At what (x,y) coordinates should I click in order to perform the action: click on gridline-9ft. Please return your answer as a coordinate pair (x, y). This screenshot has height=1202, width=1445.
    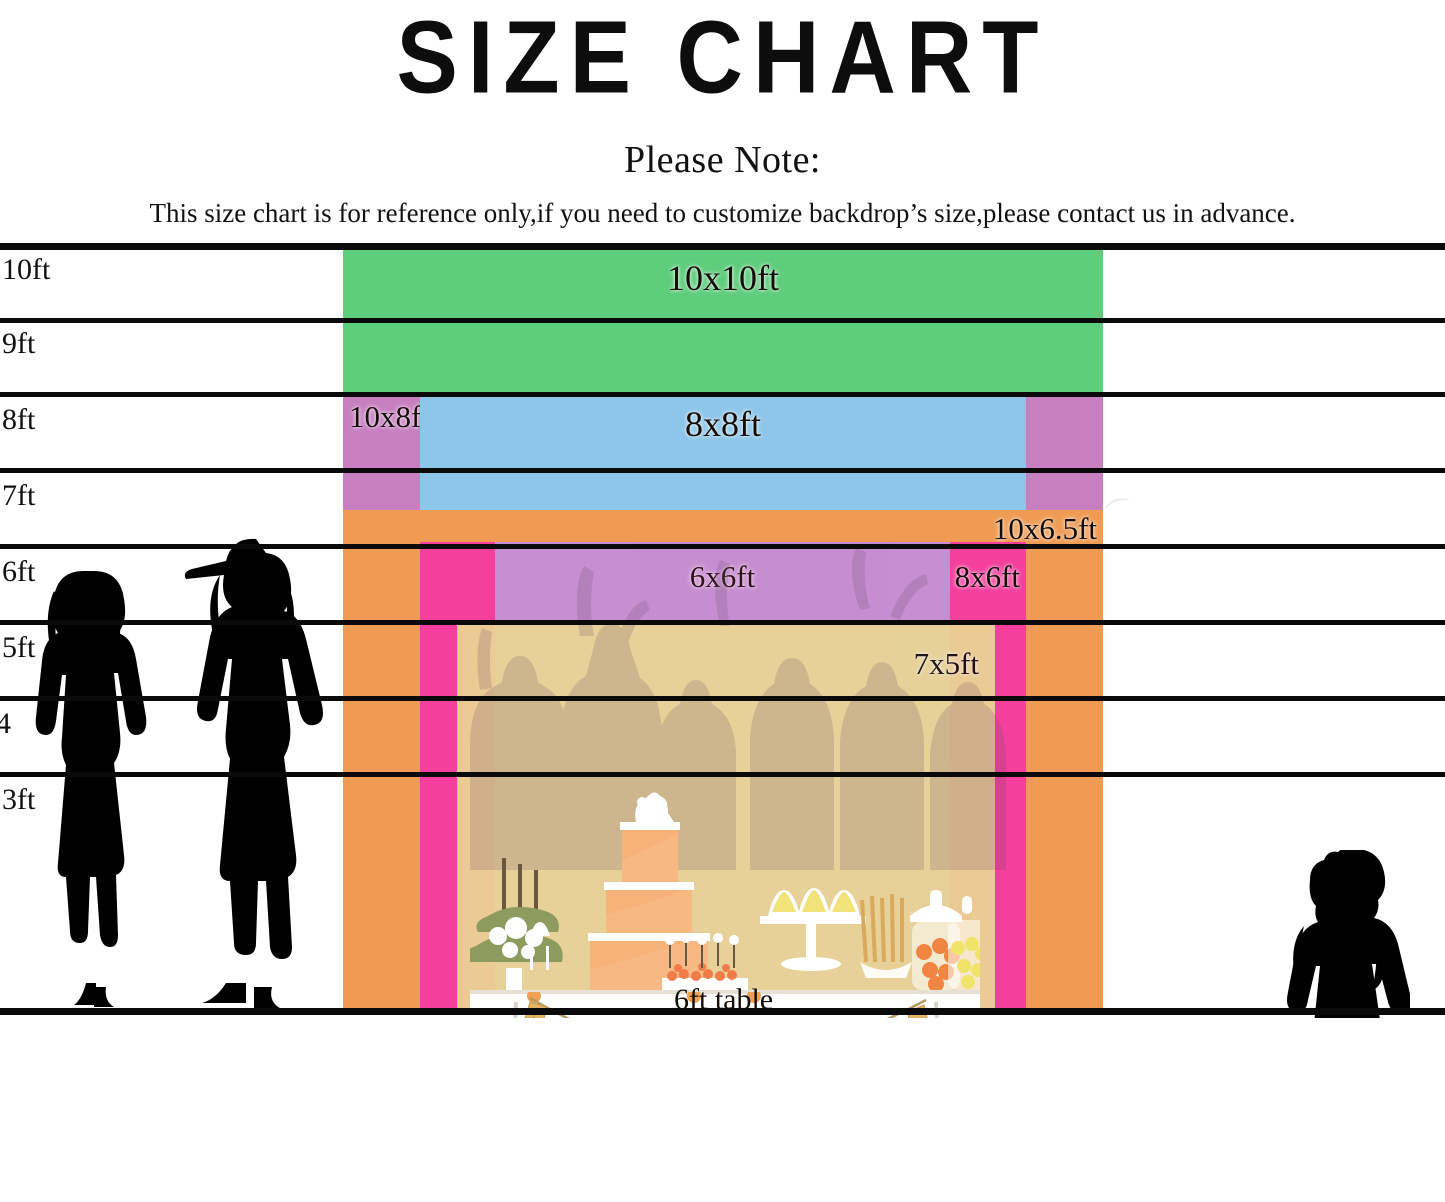
    Looking at the image, I should click on (722, 320).